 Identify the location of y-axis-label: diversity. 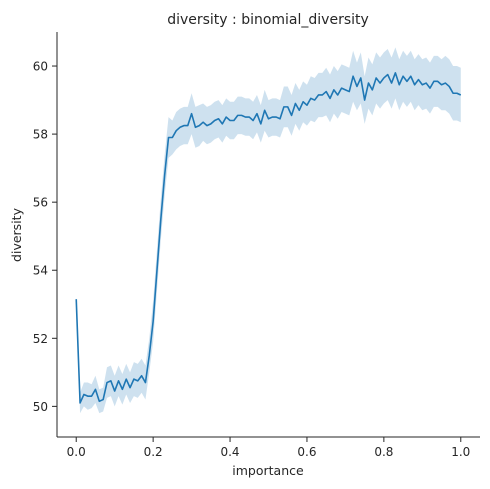
(16, 234).